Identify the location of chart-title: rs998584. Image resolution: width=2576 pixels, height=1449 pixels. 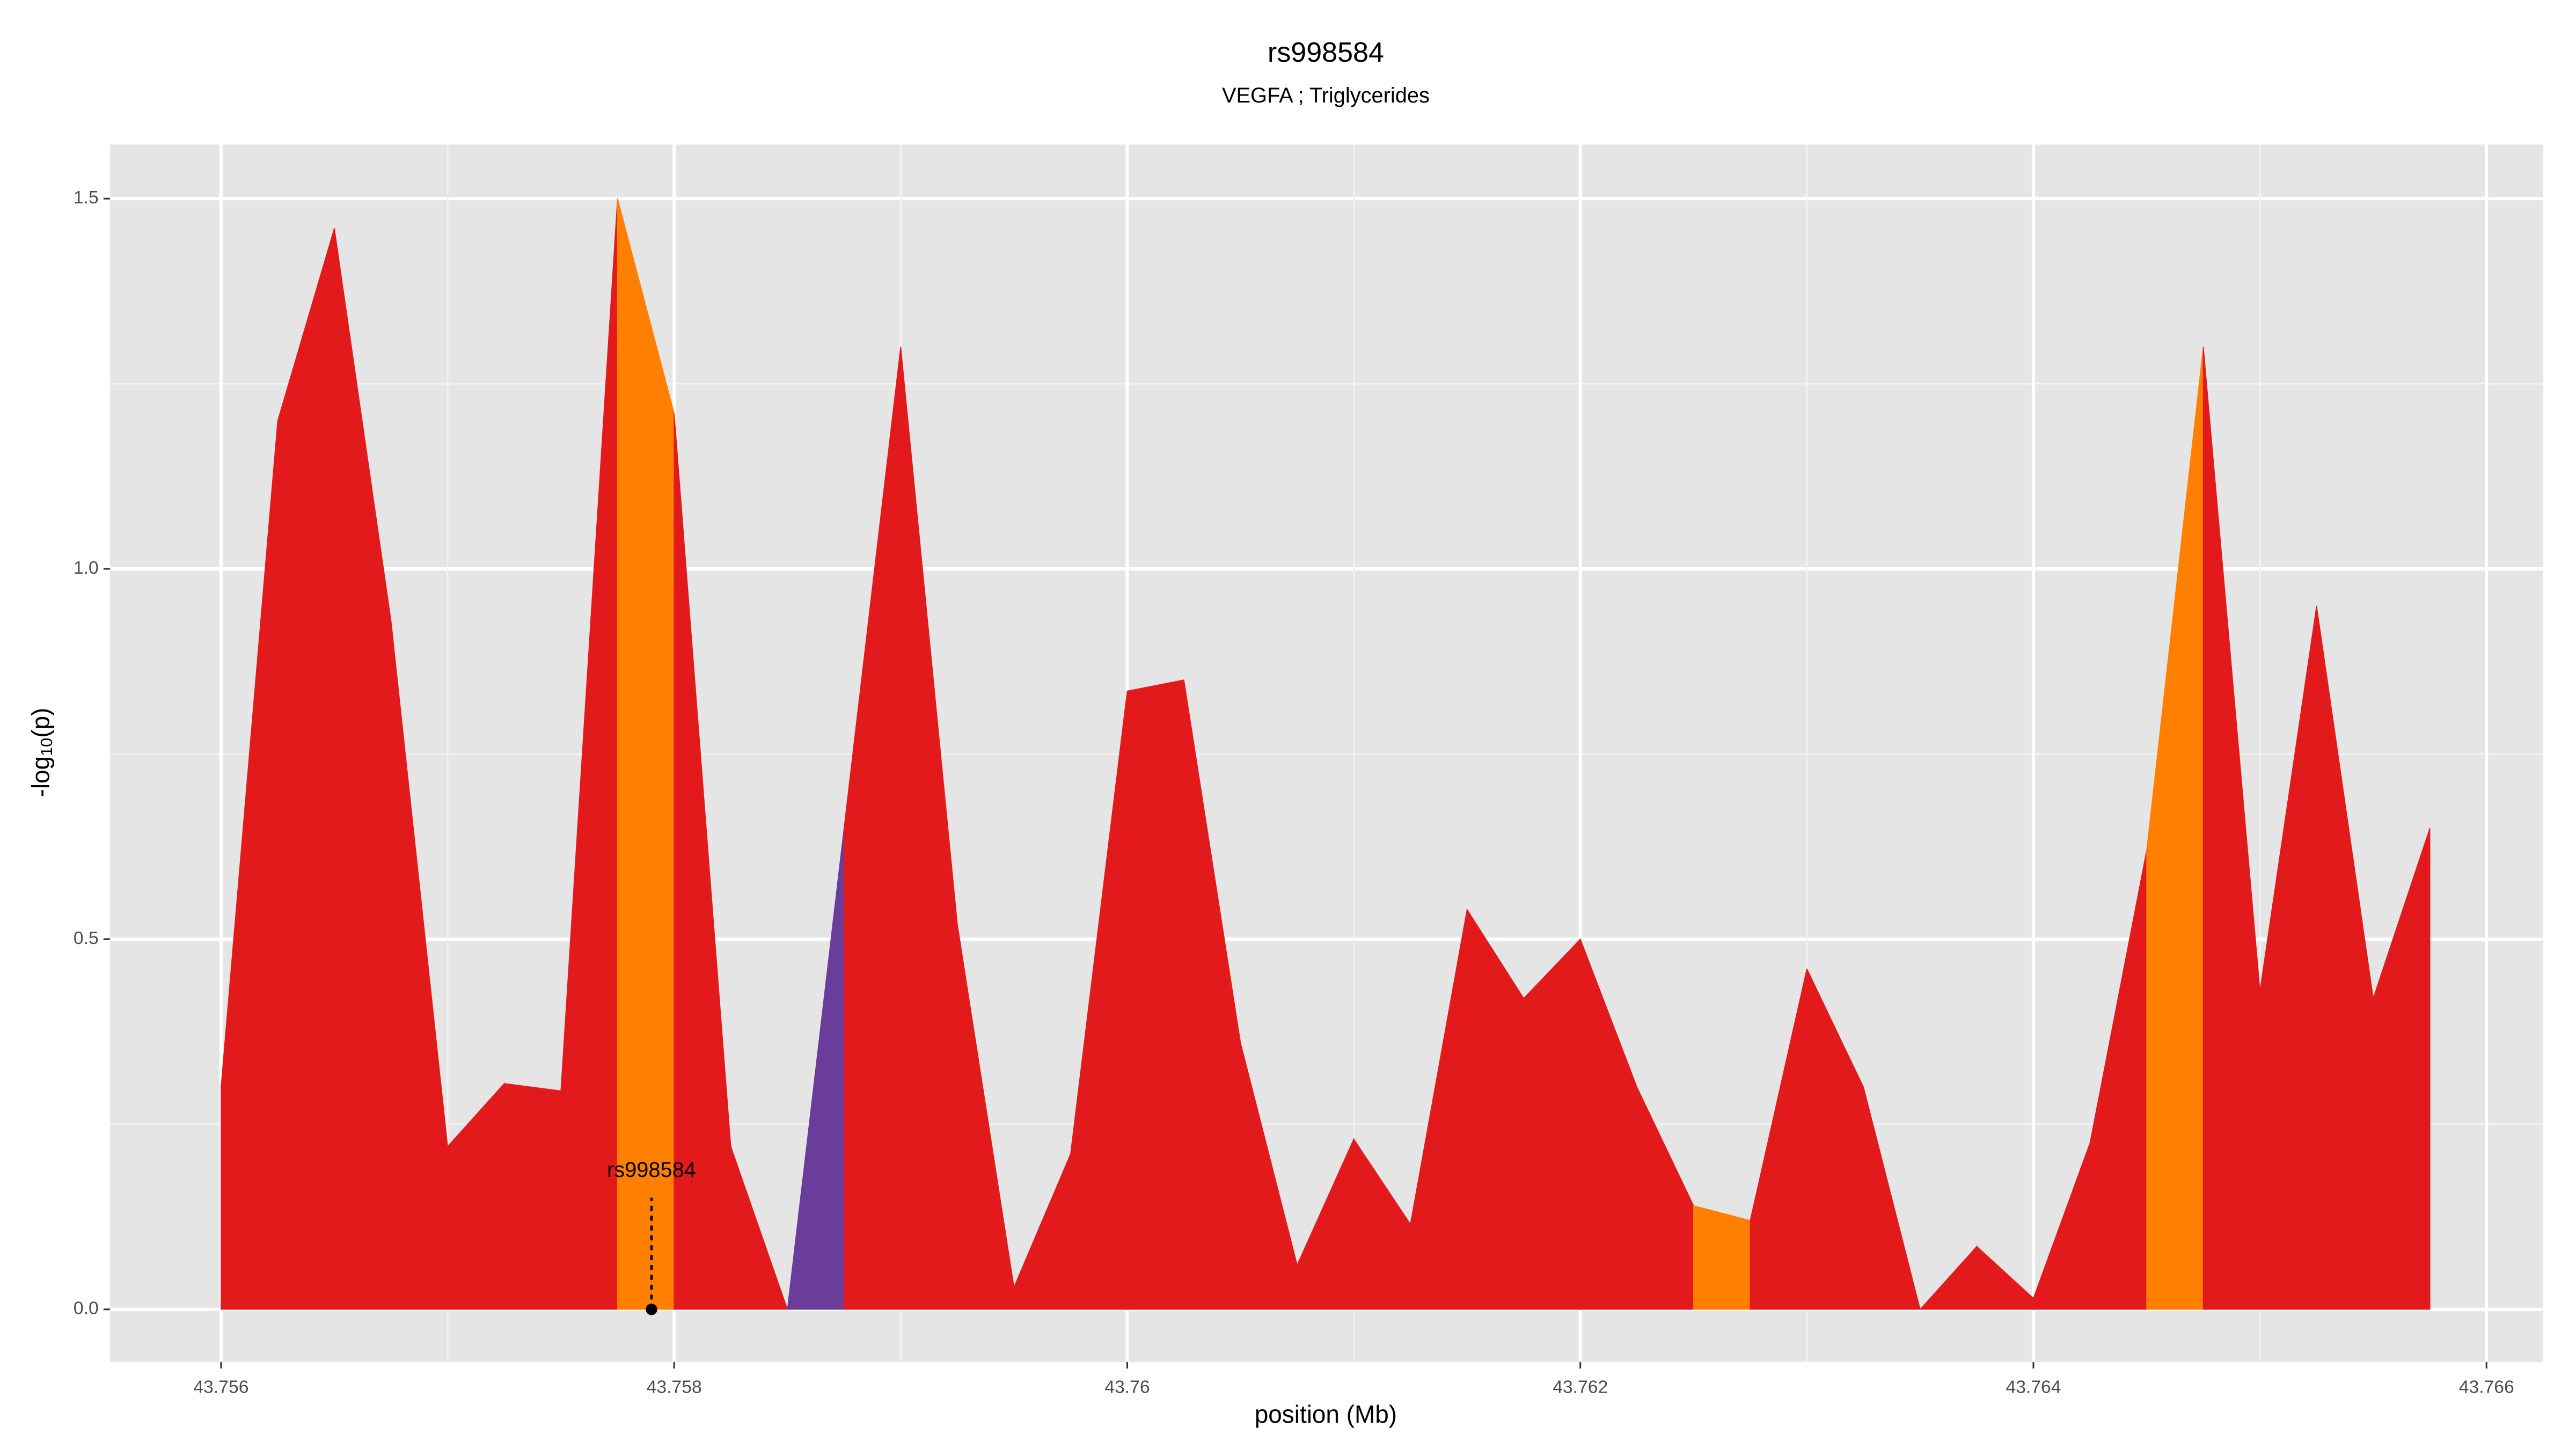
(1326, 52).